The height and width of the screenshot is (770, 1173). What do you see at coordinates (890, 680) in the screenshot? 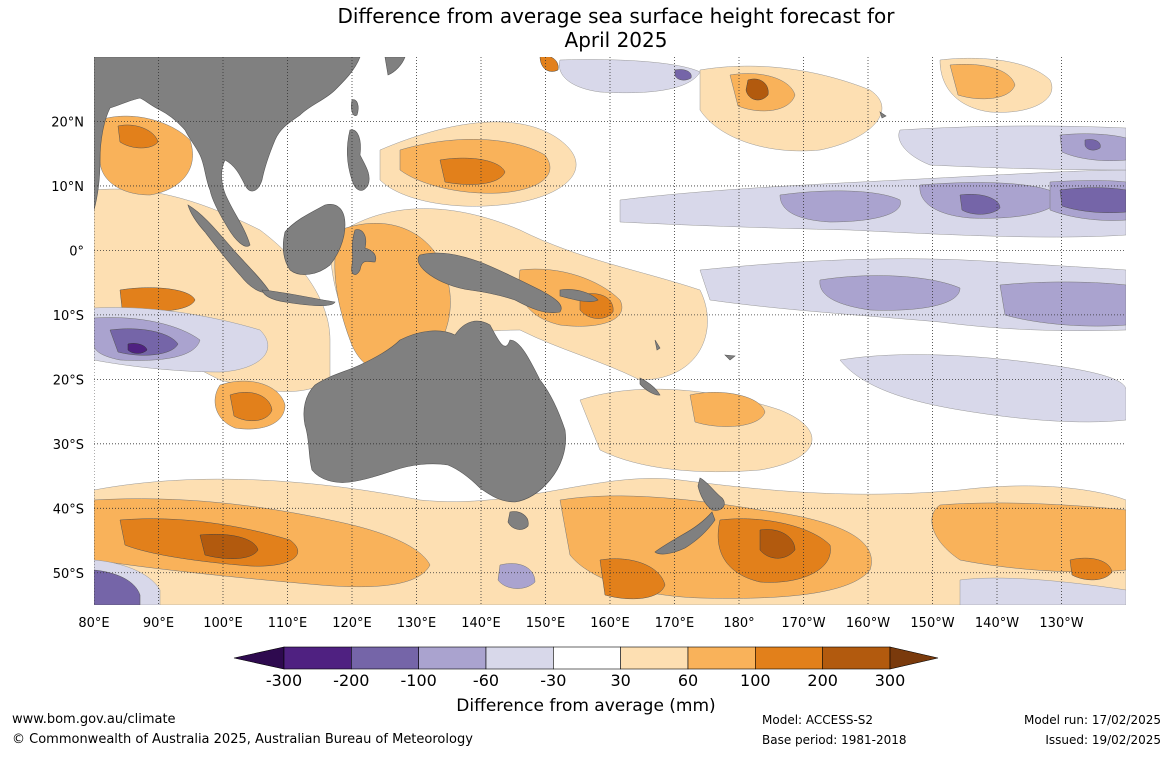
I see `colorbar-tick-label: 300` at bounding box center [890, 680].